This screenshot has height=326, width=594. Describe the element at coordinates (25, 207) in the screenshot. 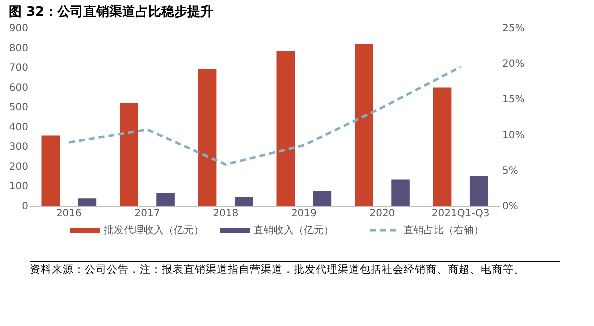

I see `y-tick-label: 0` at that location.